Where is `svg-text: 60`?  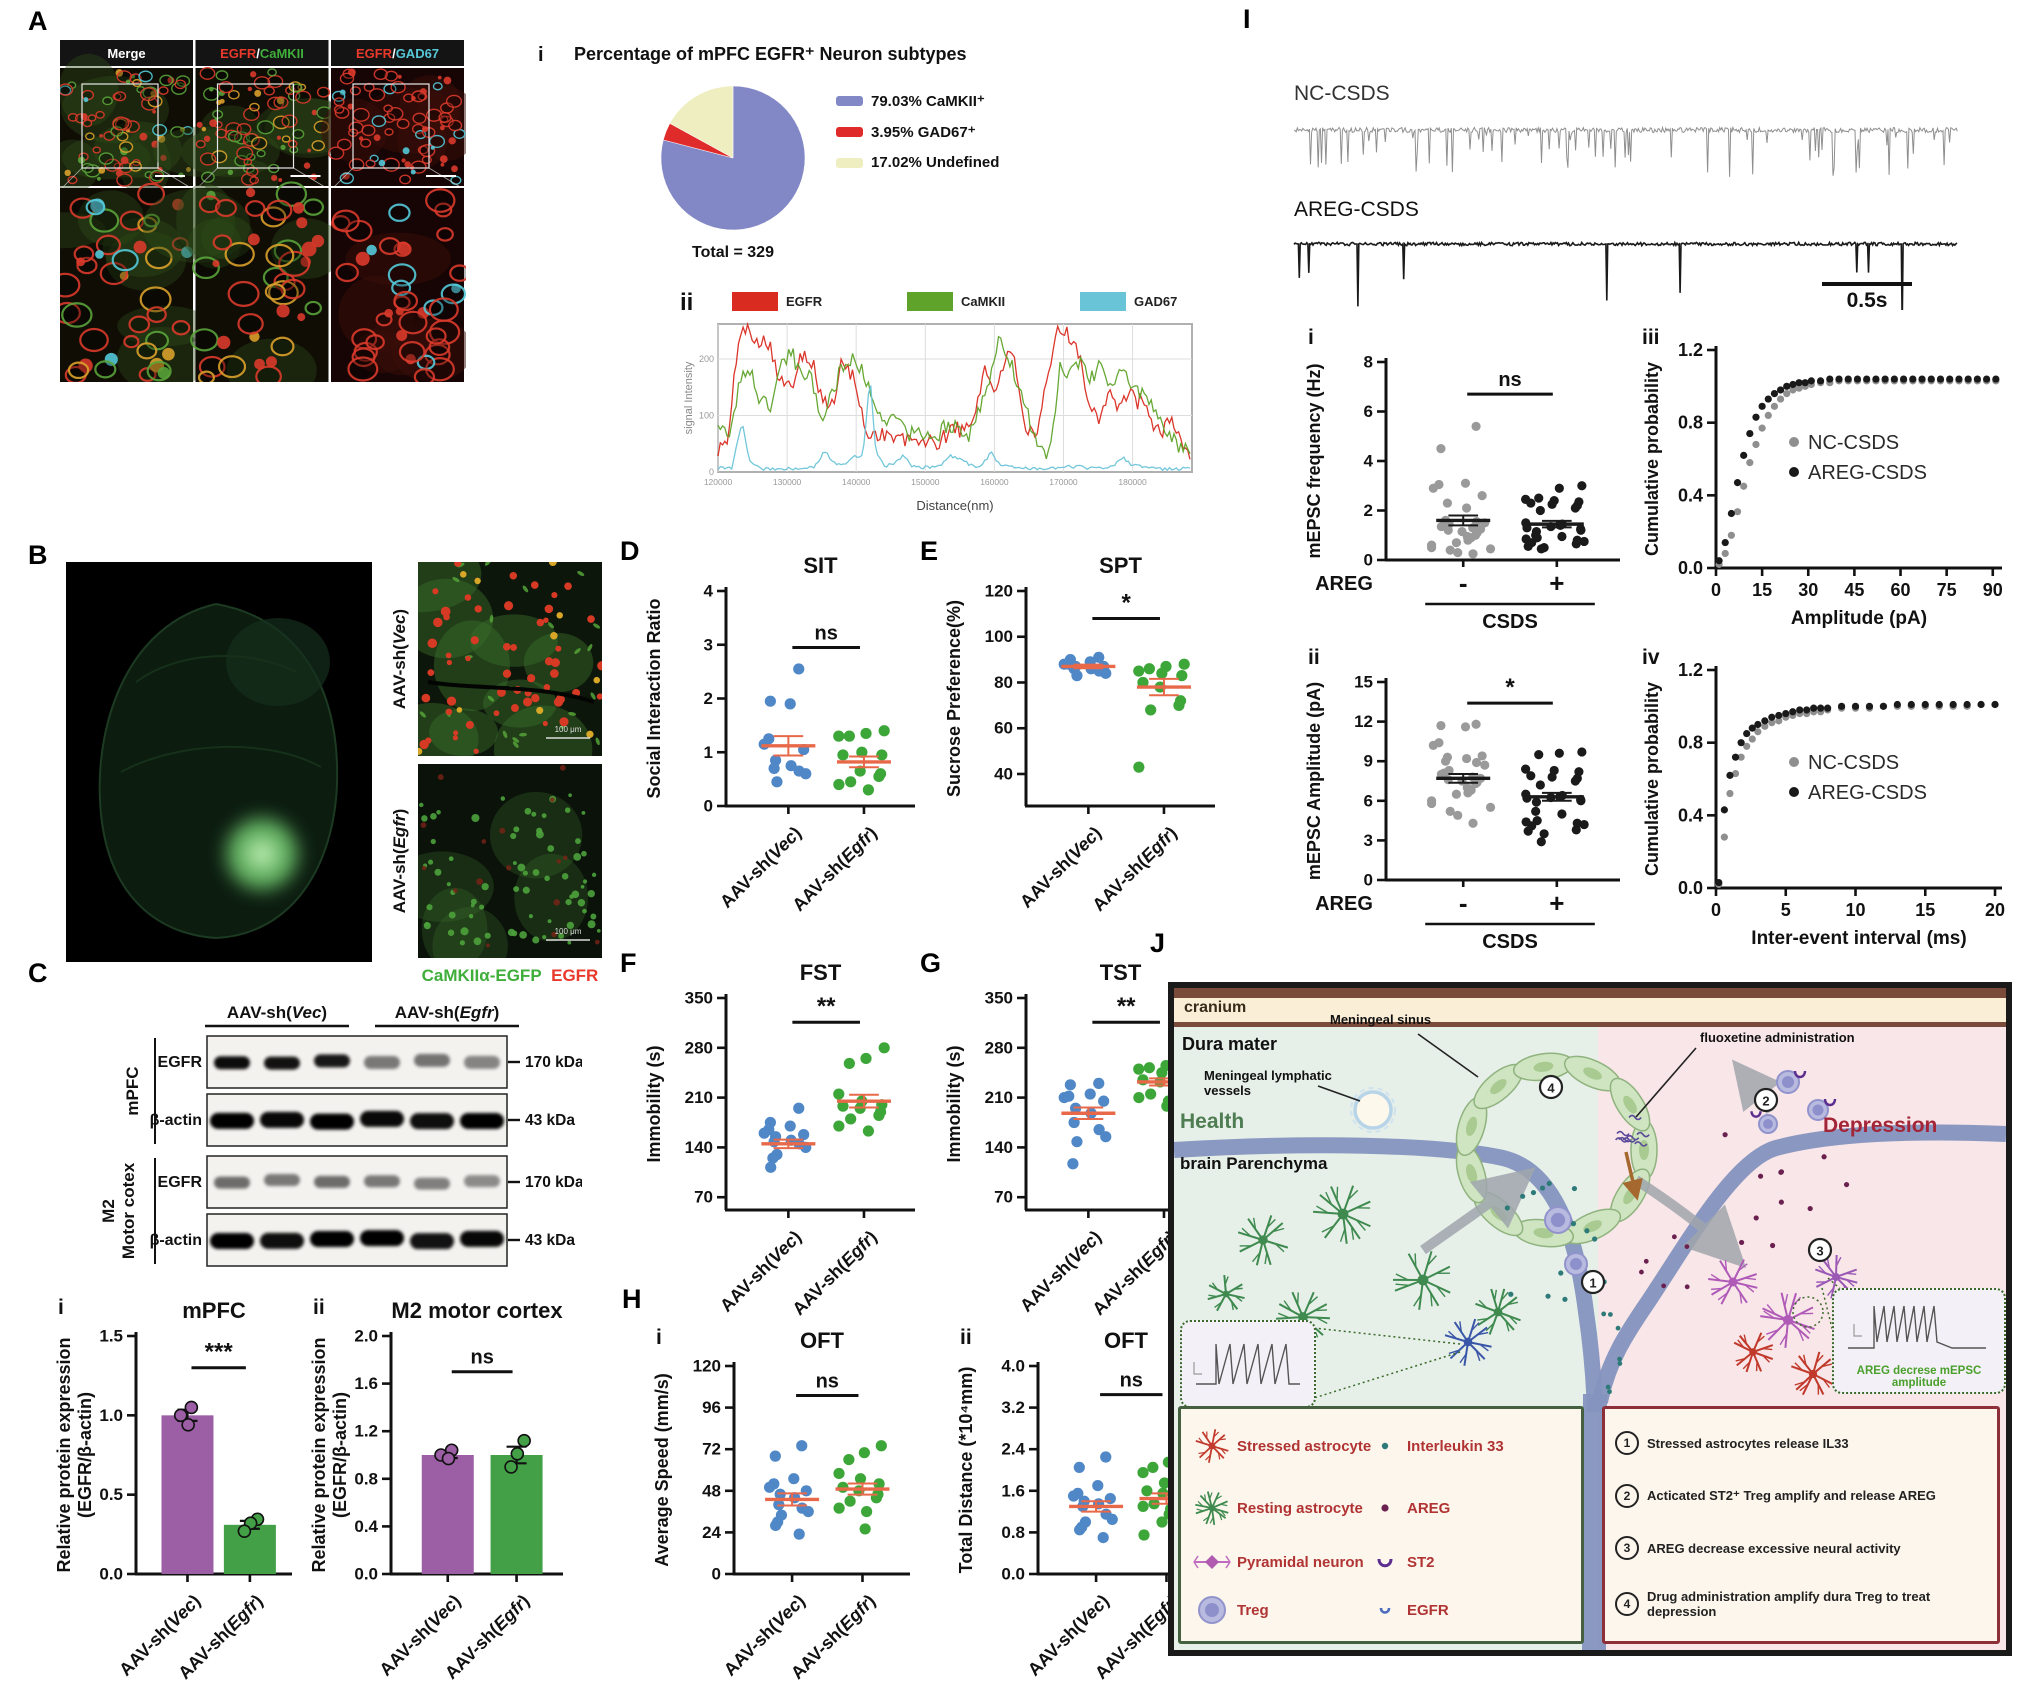
svg-text: 60 is located at coordinates (1003, 728).